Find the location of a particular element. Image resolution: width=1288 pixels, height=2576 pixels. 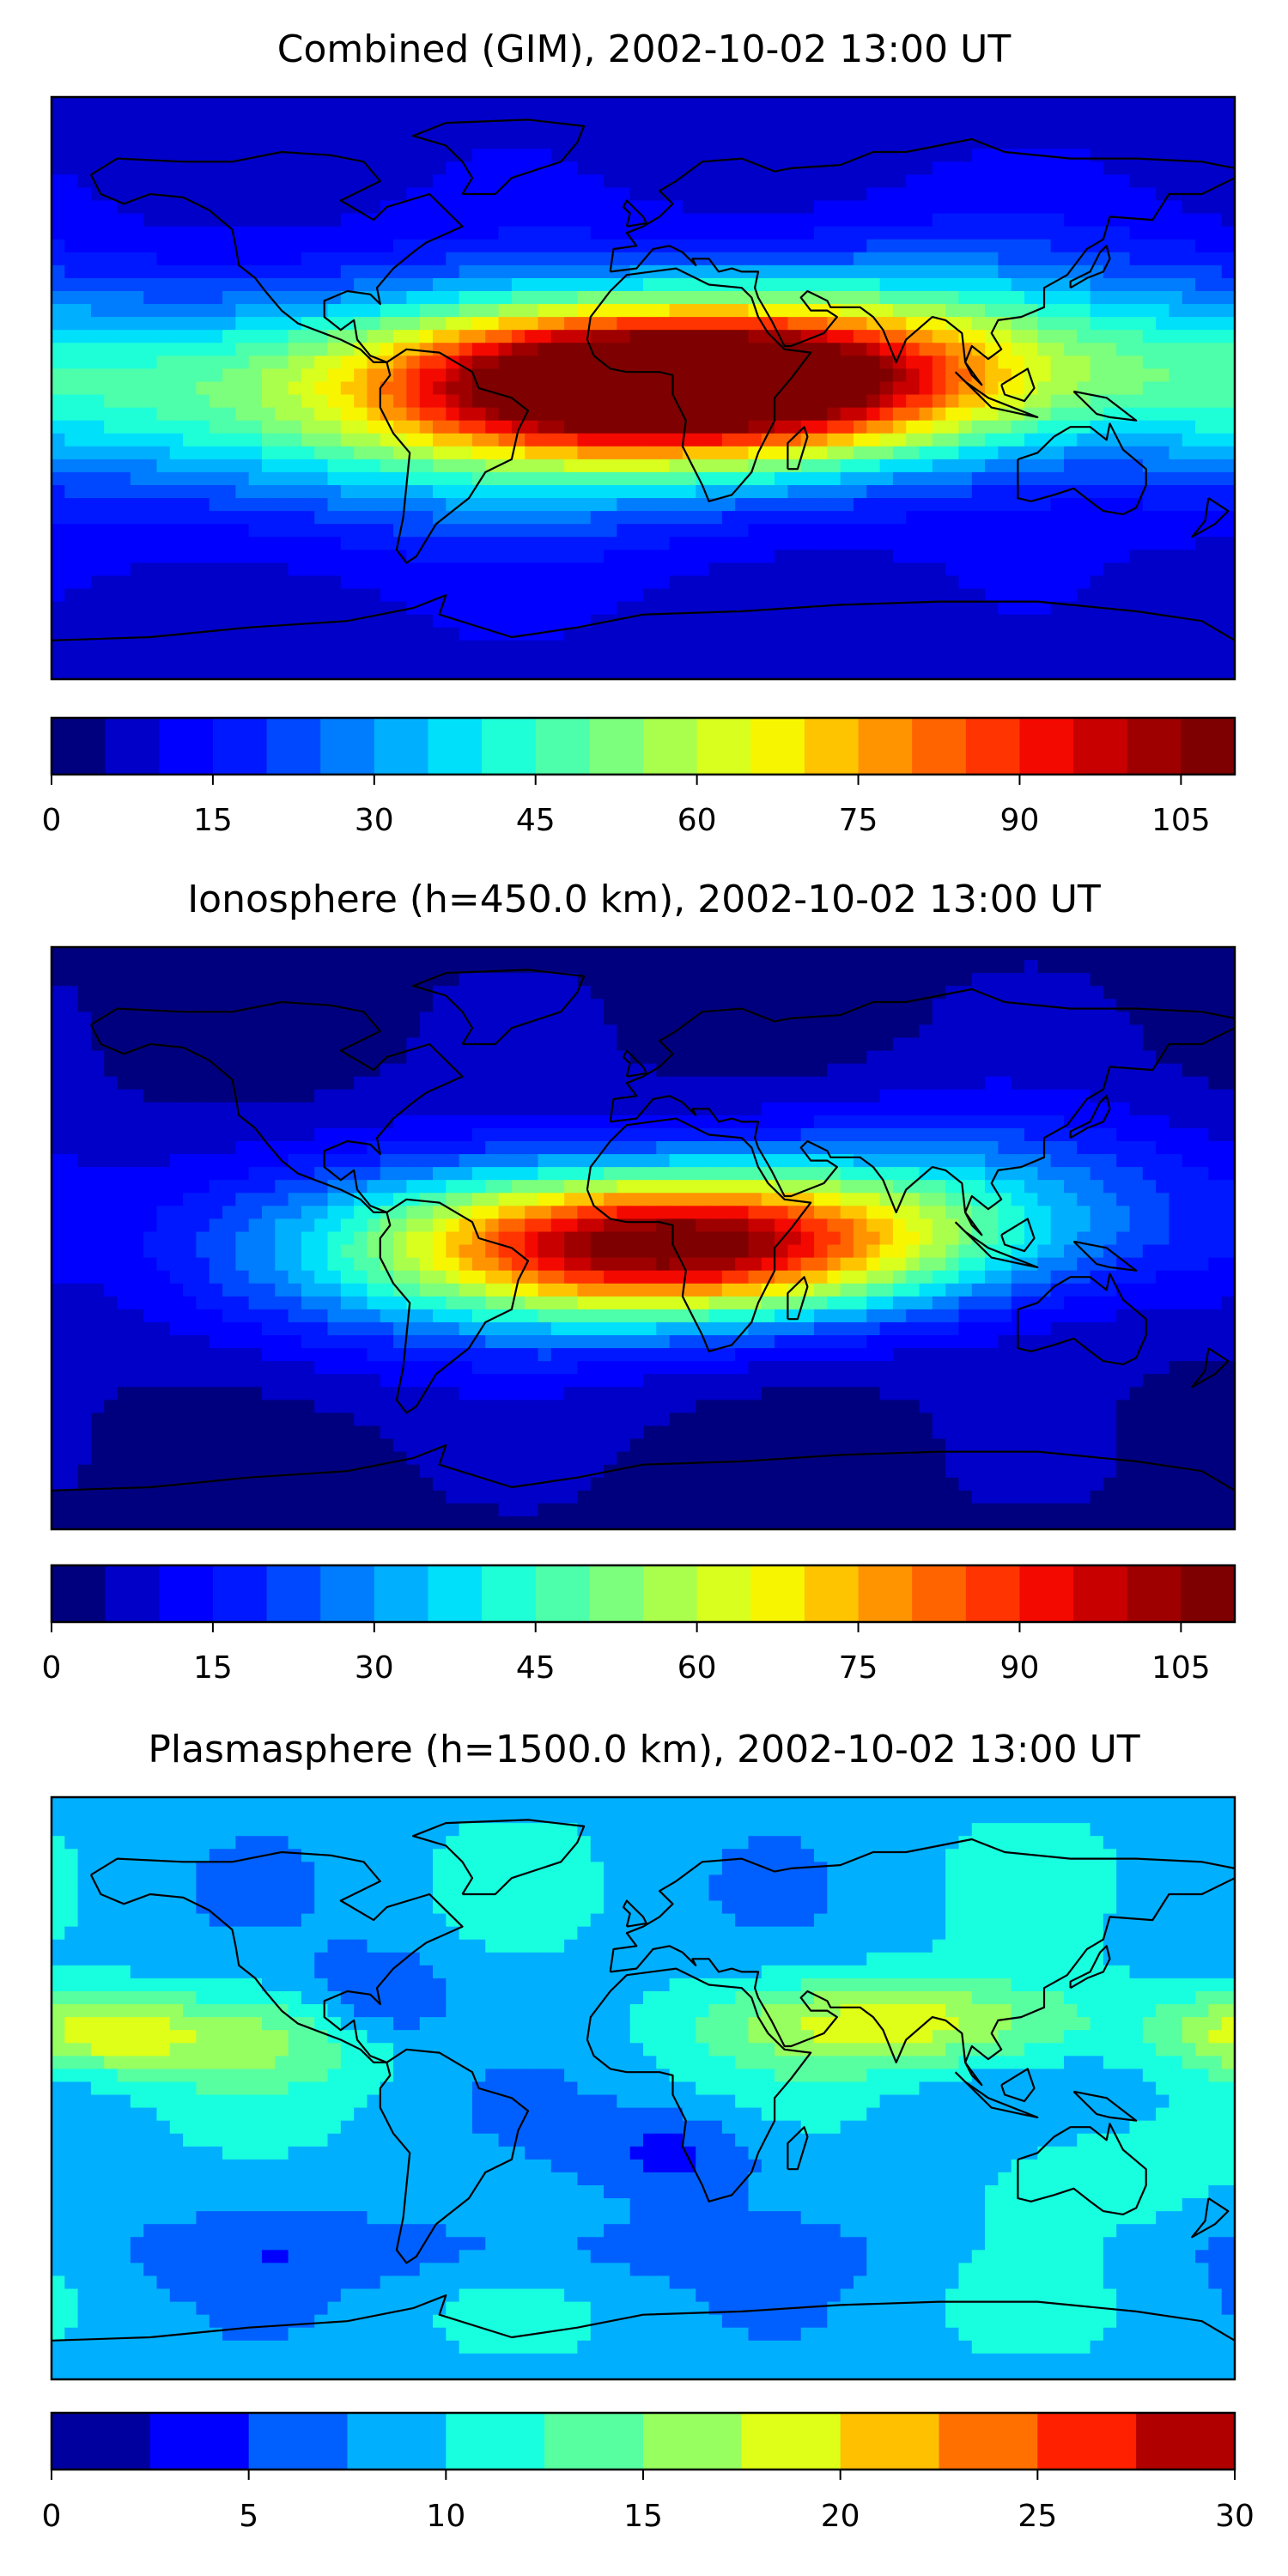

coastline-northAmerica is located at coordinates (276, 1956).